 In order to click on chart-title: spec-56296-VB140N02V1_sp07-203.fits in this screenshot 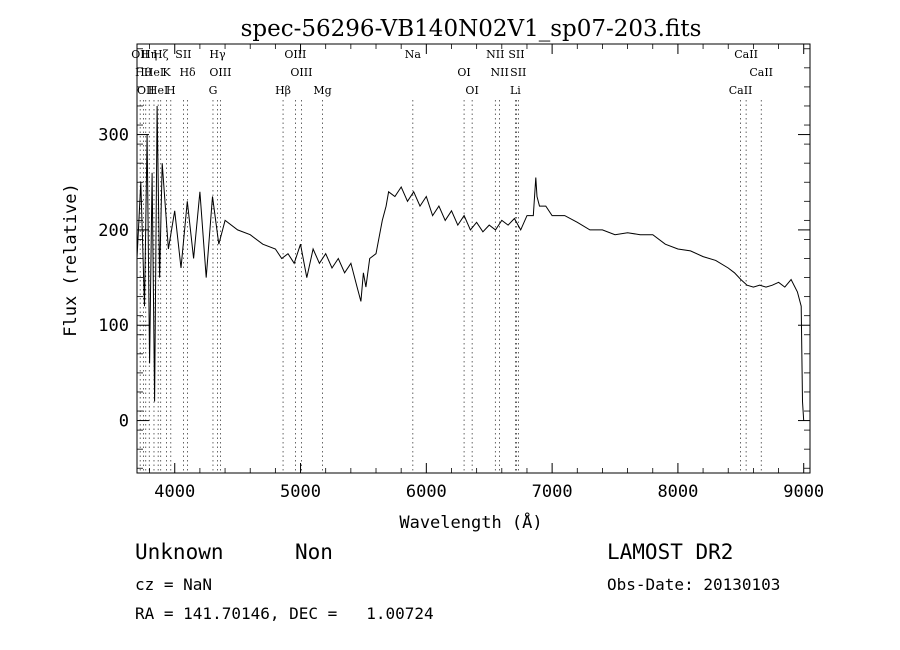, I will do `click(471, 29)`.